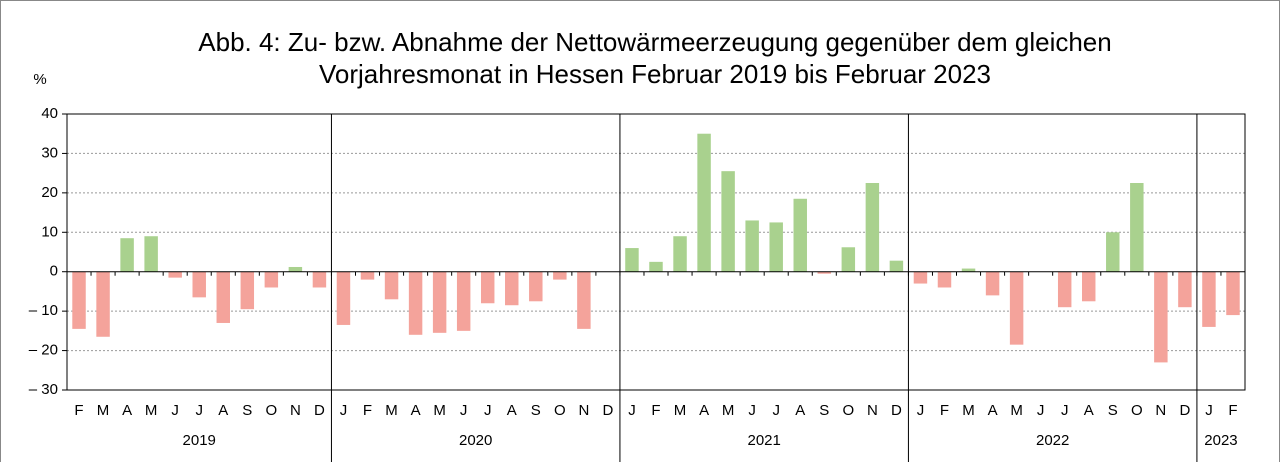 Image resolution: width=1280 pixels, height=462 pixels. I want to click on y-tick-label: – 30, so click(43, 389).